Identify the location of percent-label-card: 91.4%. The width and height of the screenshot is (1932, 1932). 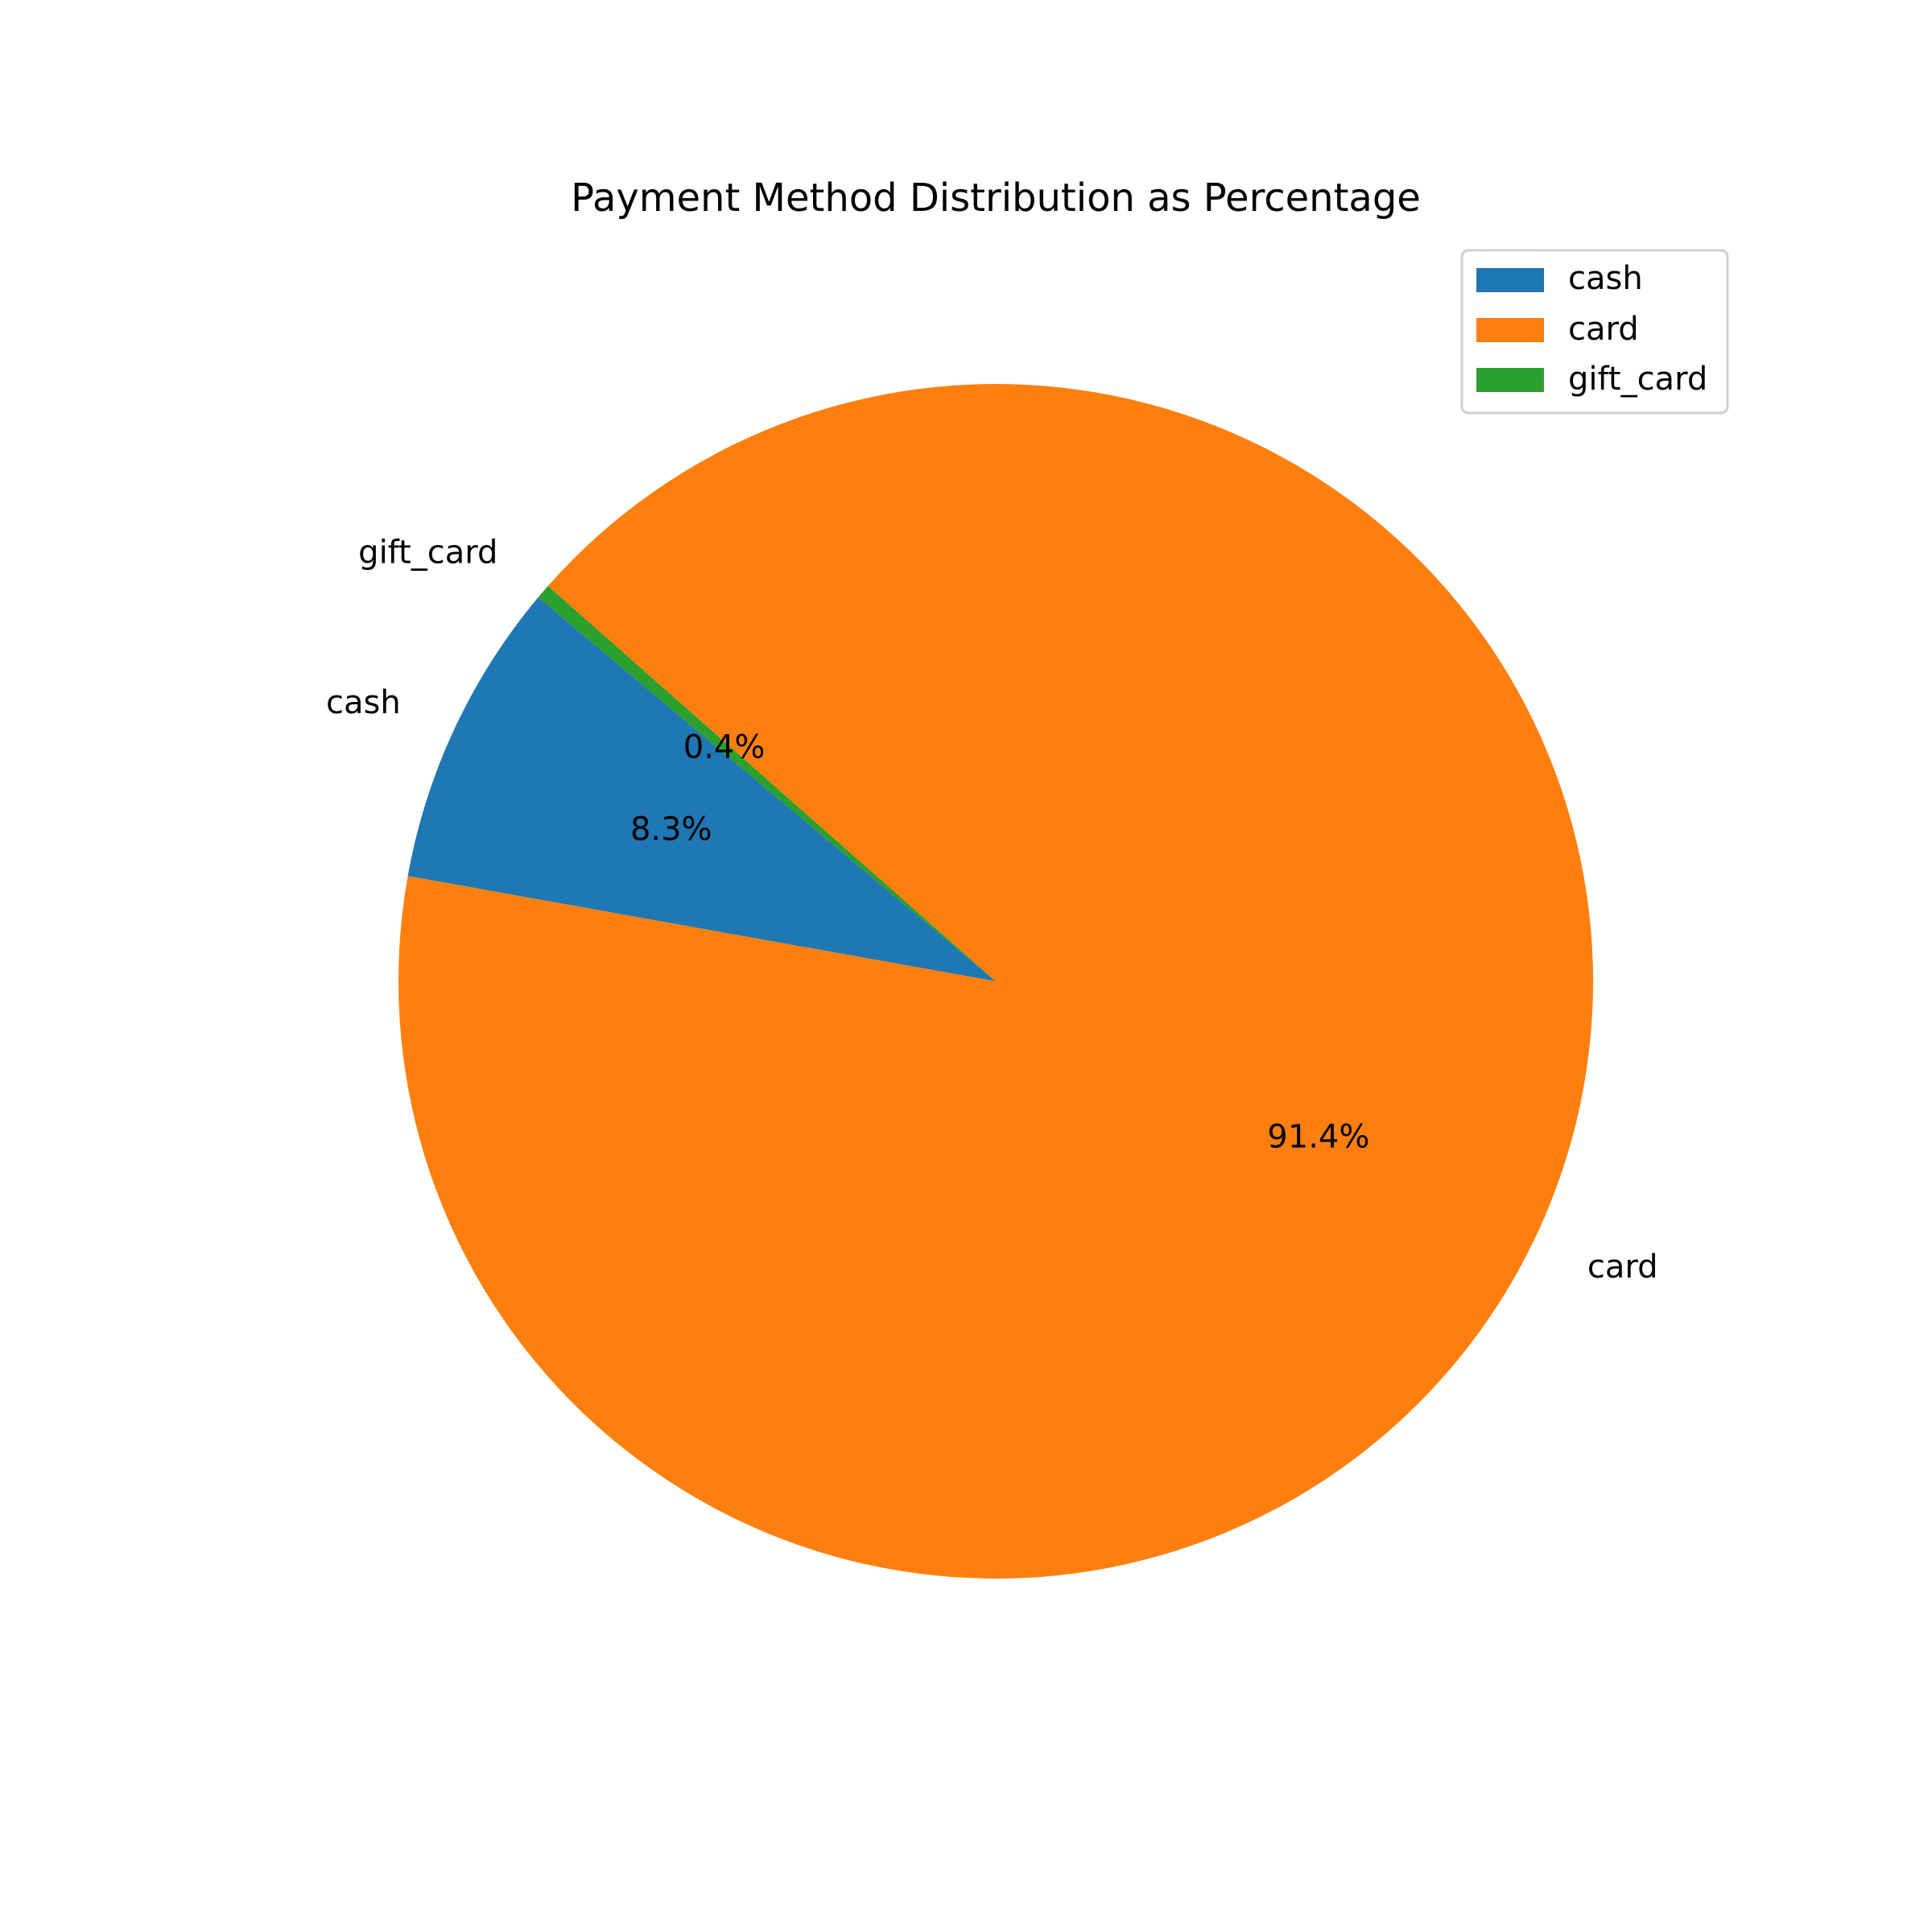
(1318, 1137).